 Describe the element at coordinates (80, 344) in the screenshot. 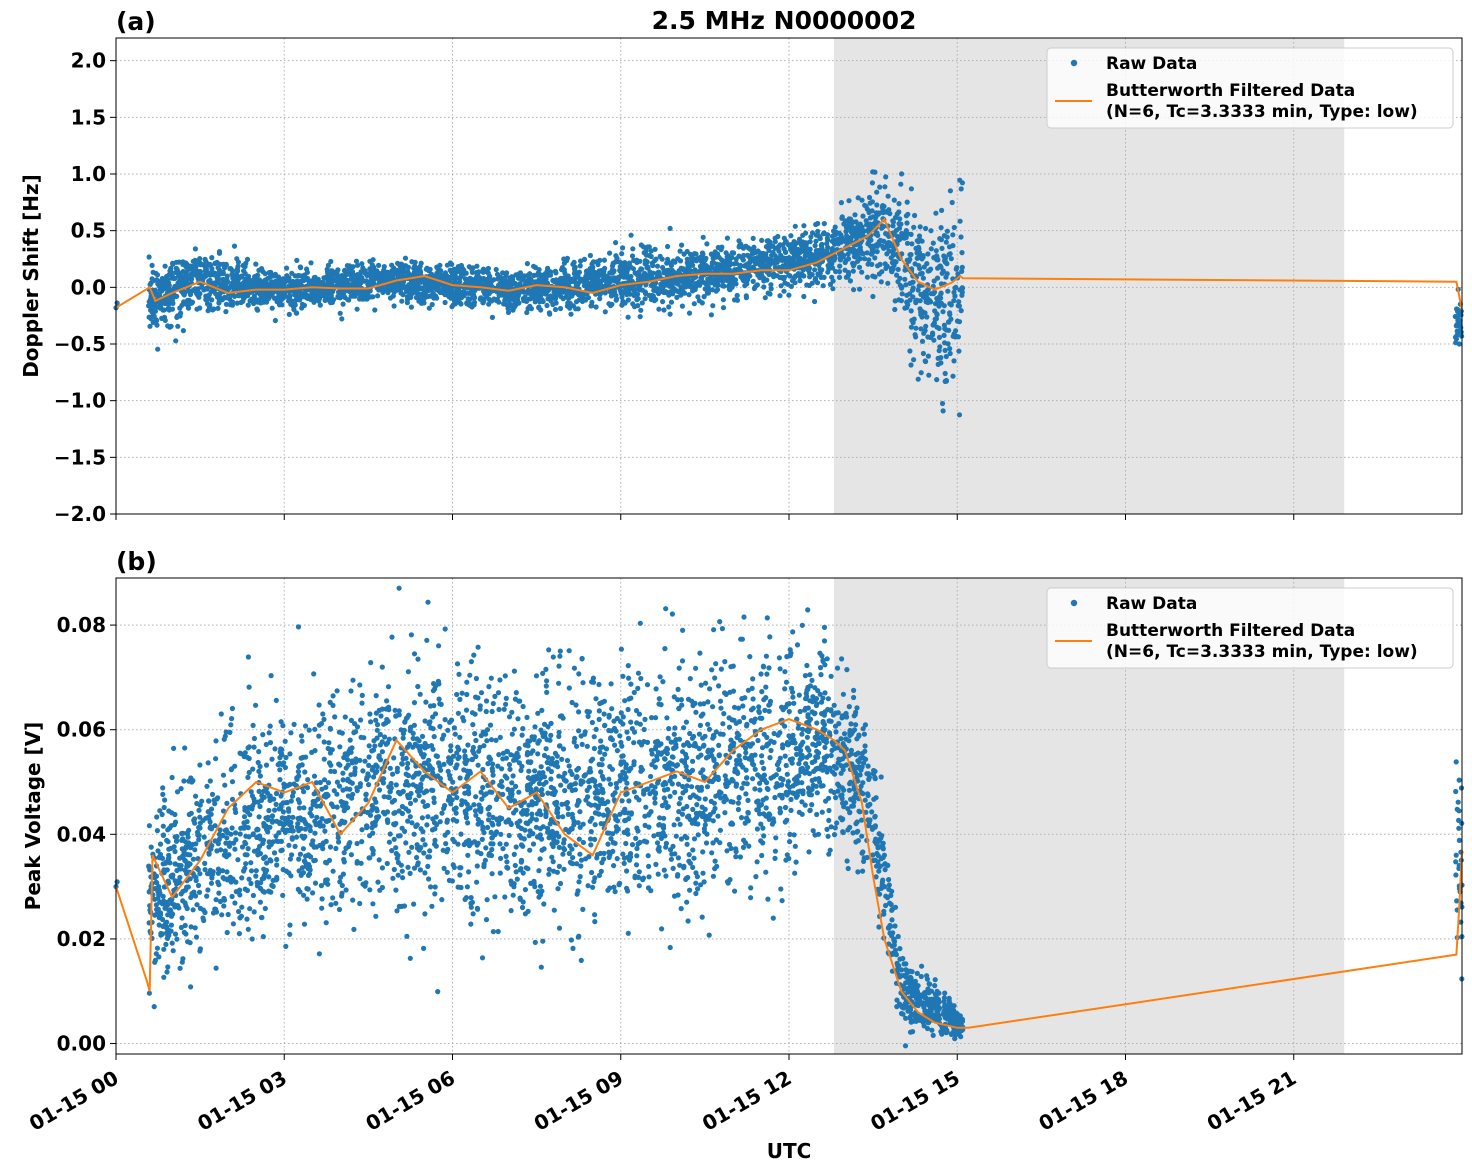

I see `doppler-y-tick-label: −0.5` at that location.